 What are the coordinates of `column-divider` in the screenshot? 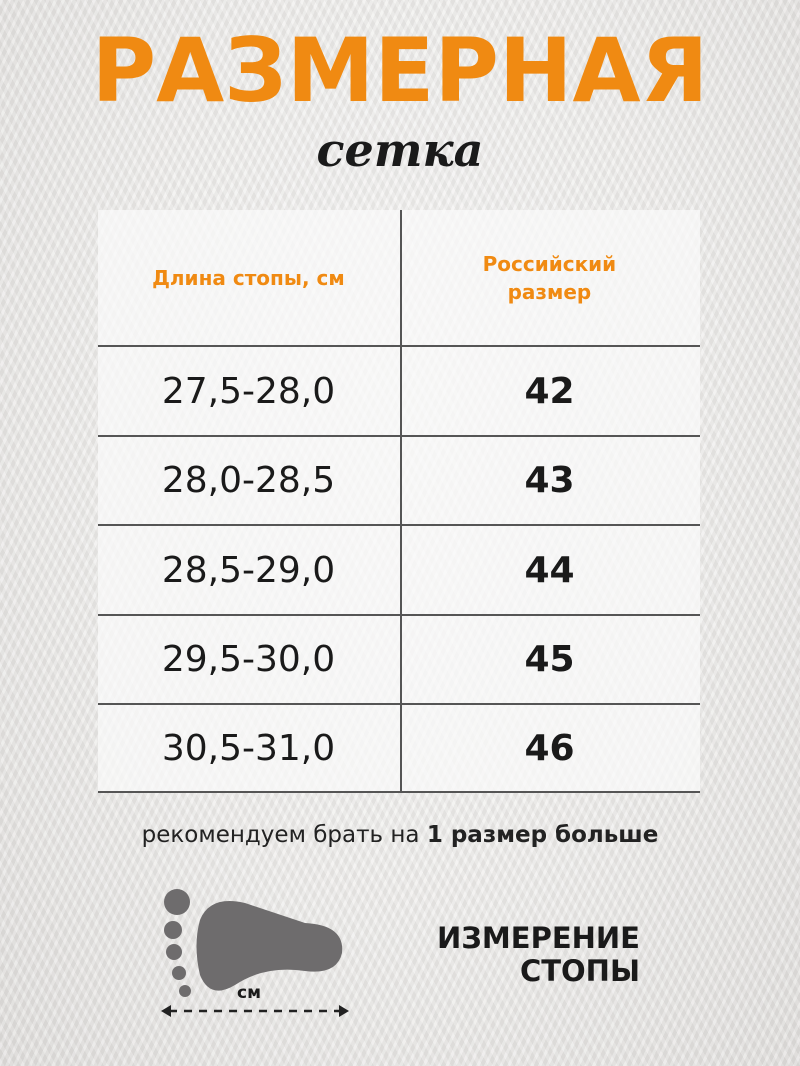 It's located at (401, 501).